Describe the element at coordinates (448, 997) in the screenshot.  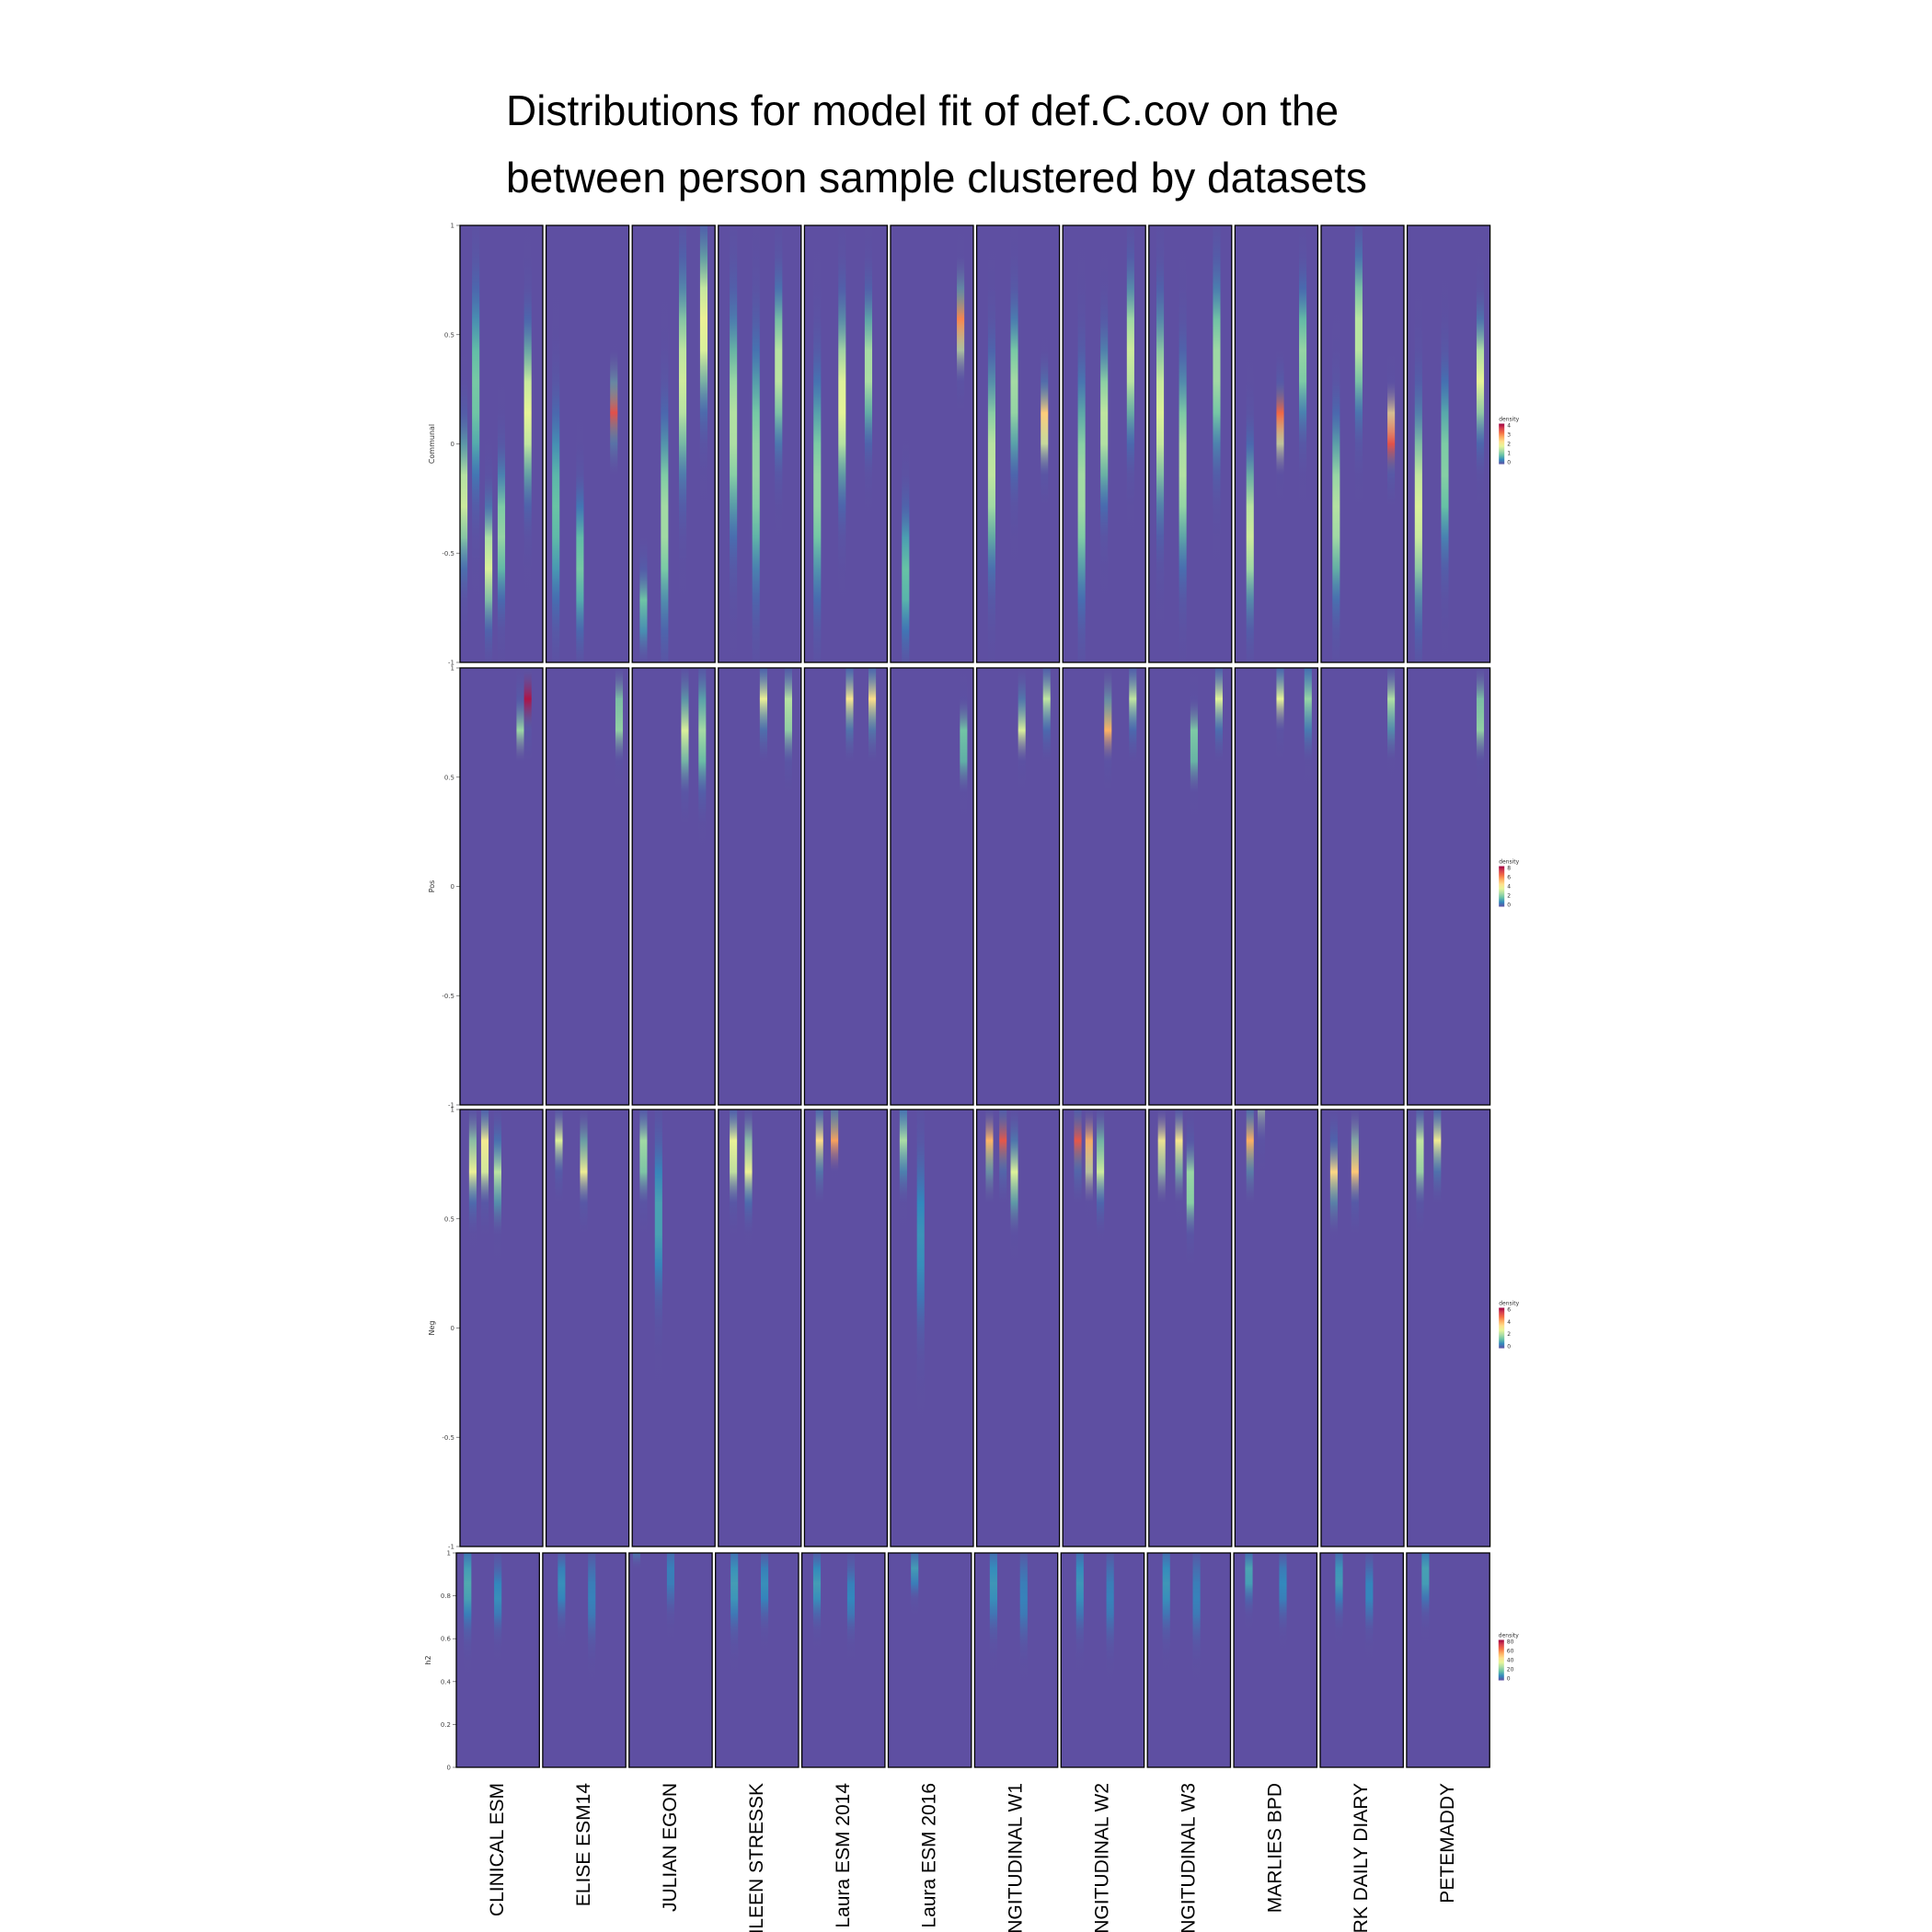
I see `y-tick-label: -0.5` at that location.